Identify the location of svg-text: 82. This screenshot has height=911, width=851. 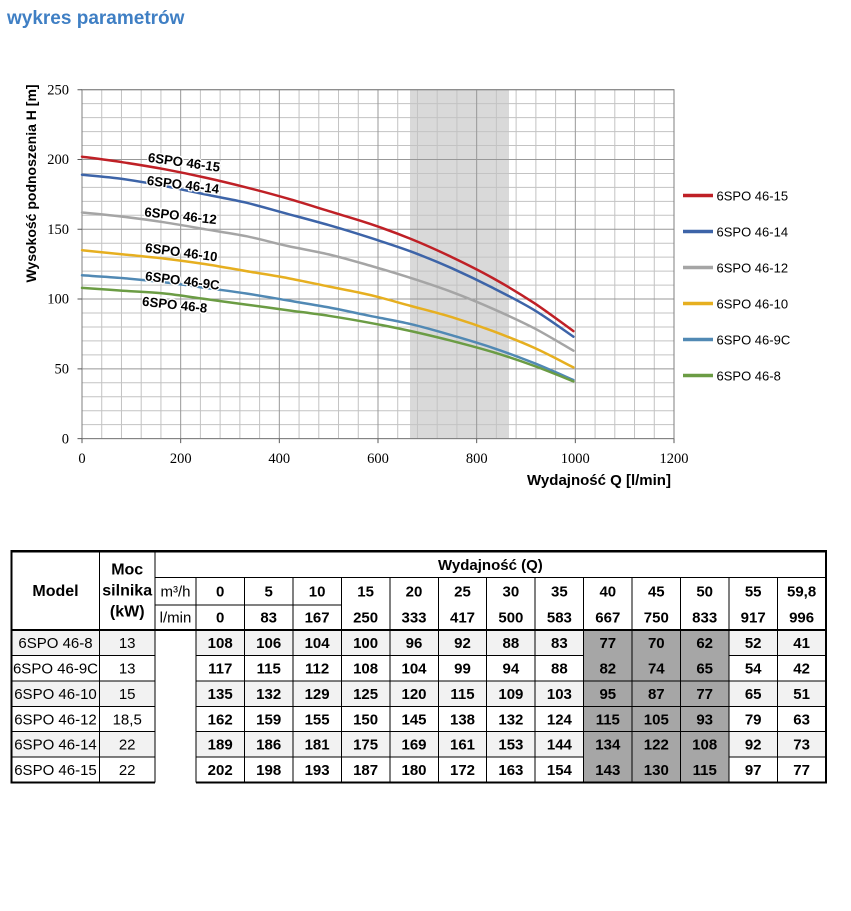
(607, 668).